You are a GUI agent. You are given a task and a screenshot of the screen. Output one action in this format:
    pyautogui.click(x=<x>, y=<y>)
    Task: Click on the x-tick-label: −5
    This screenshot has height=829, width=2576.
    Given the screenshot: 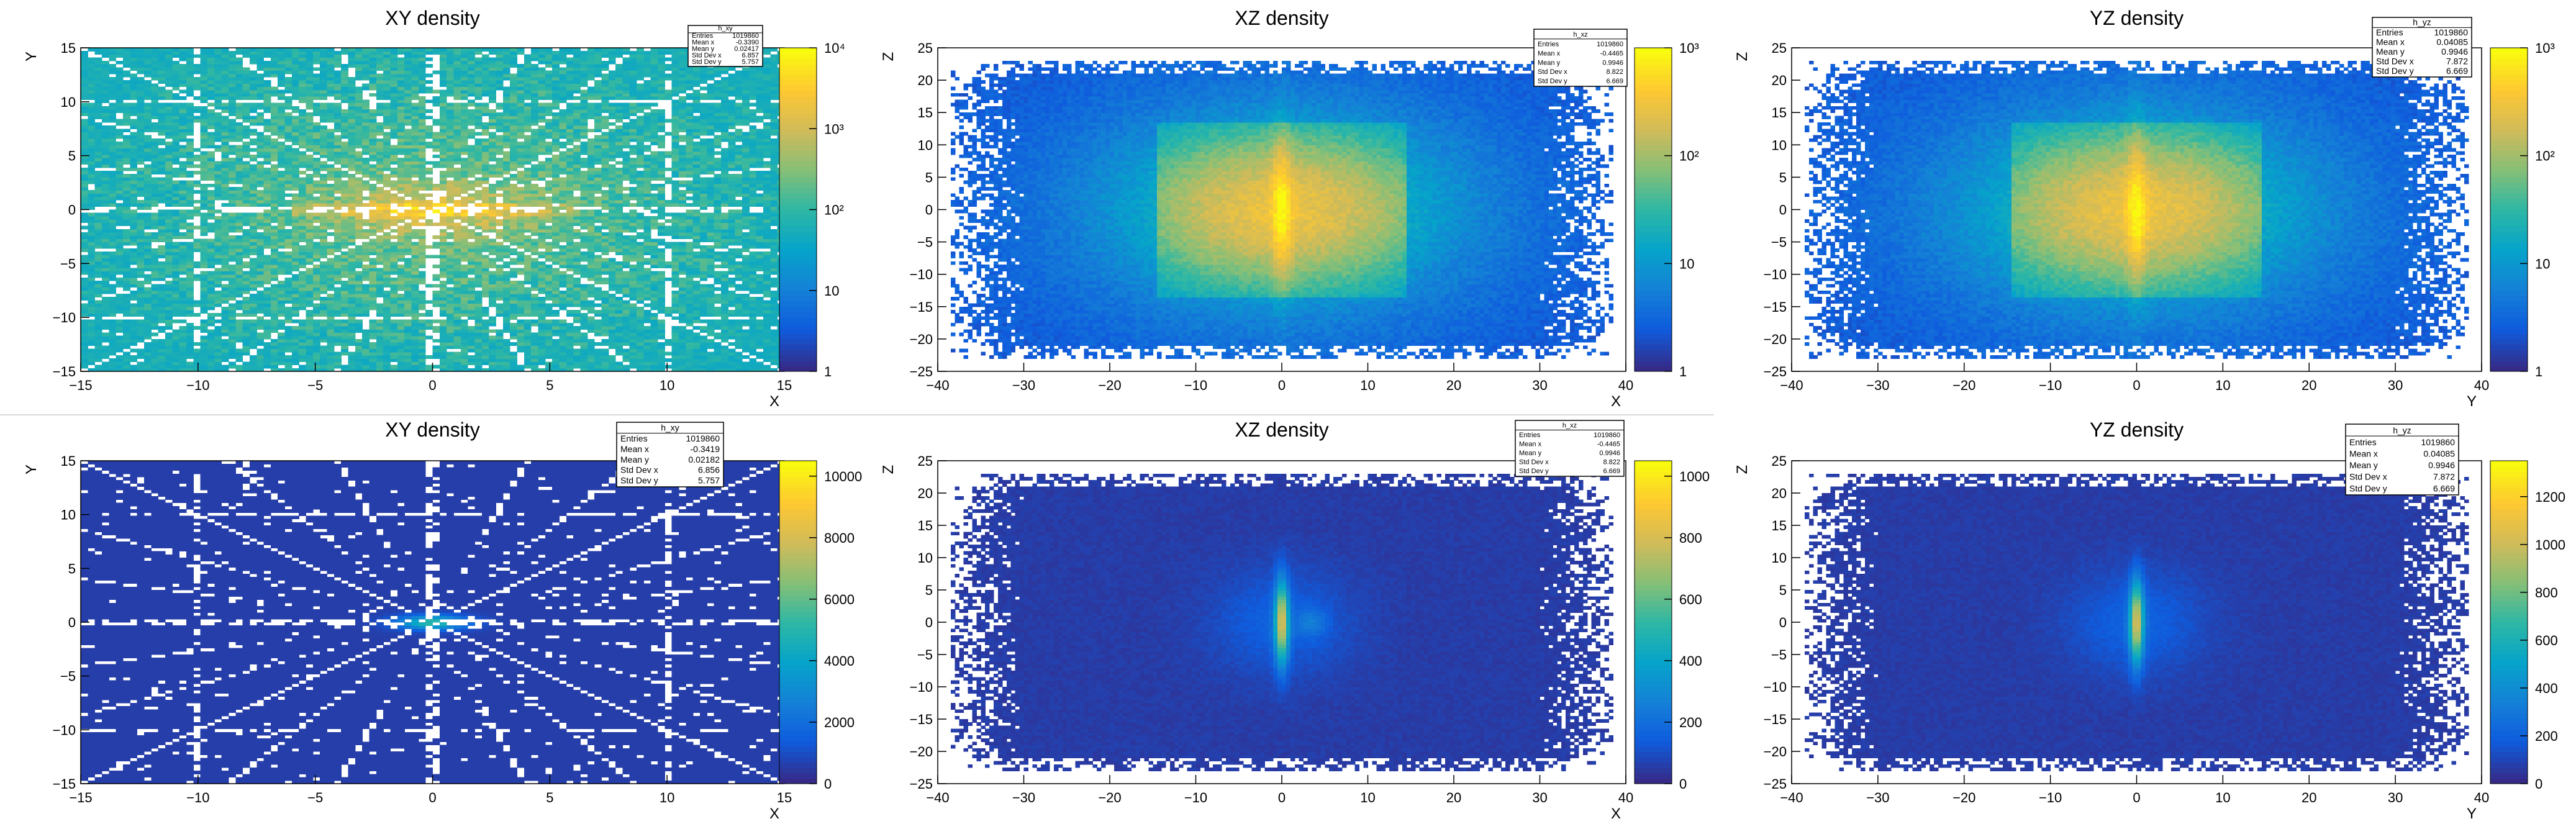 What is the action you would take?
    pyautogui.click(x=315, y=385)
    